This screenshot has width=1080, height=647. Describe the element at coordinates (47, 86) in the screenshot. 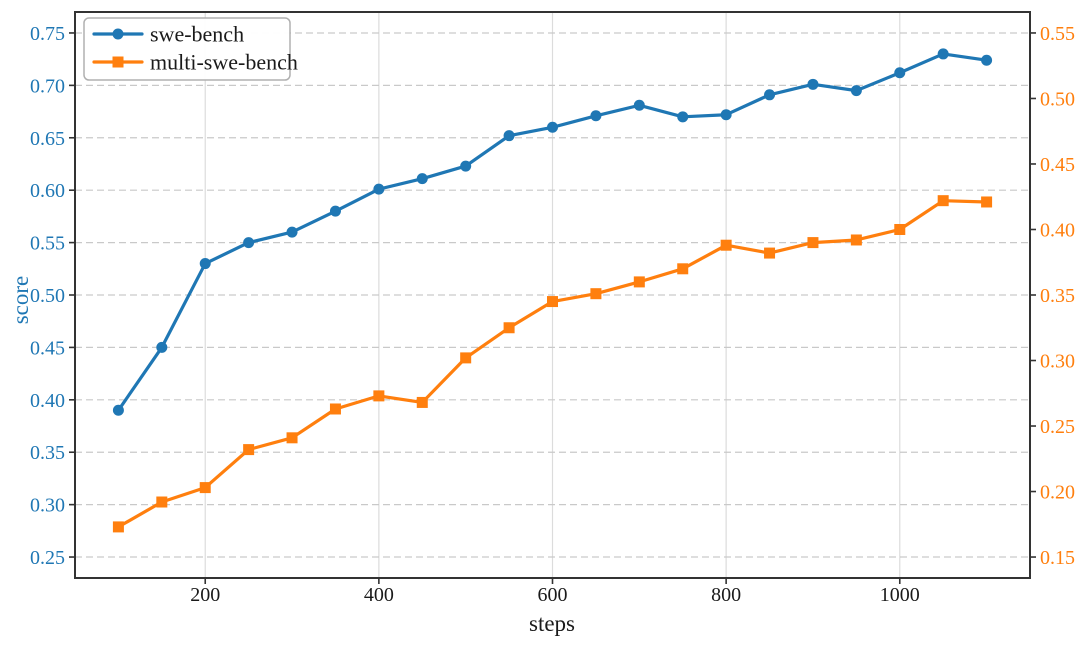

I see `y-left-tick-label: 0.70` at that location.